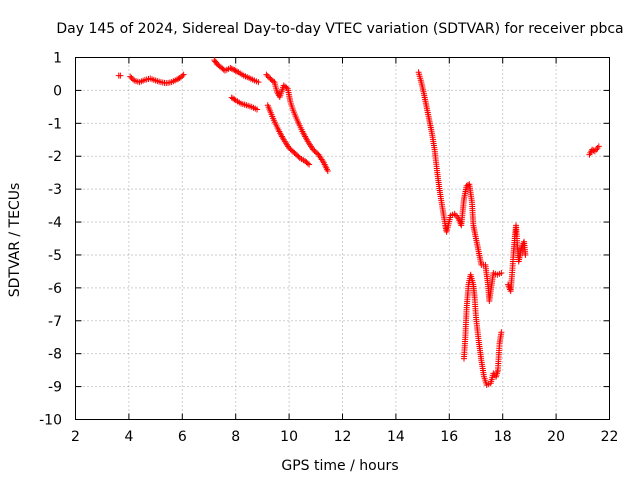  I want to click on y-tick-label: -3, so click(55, 190).